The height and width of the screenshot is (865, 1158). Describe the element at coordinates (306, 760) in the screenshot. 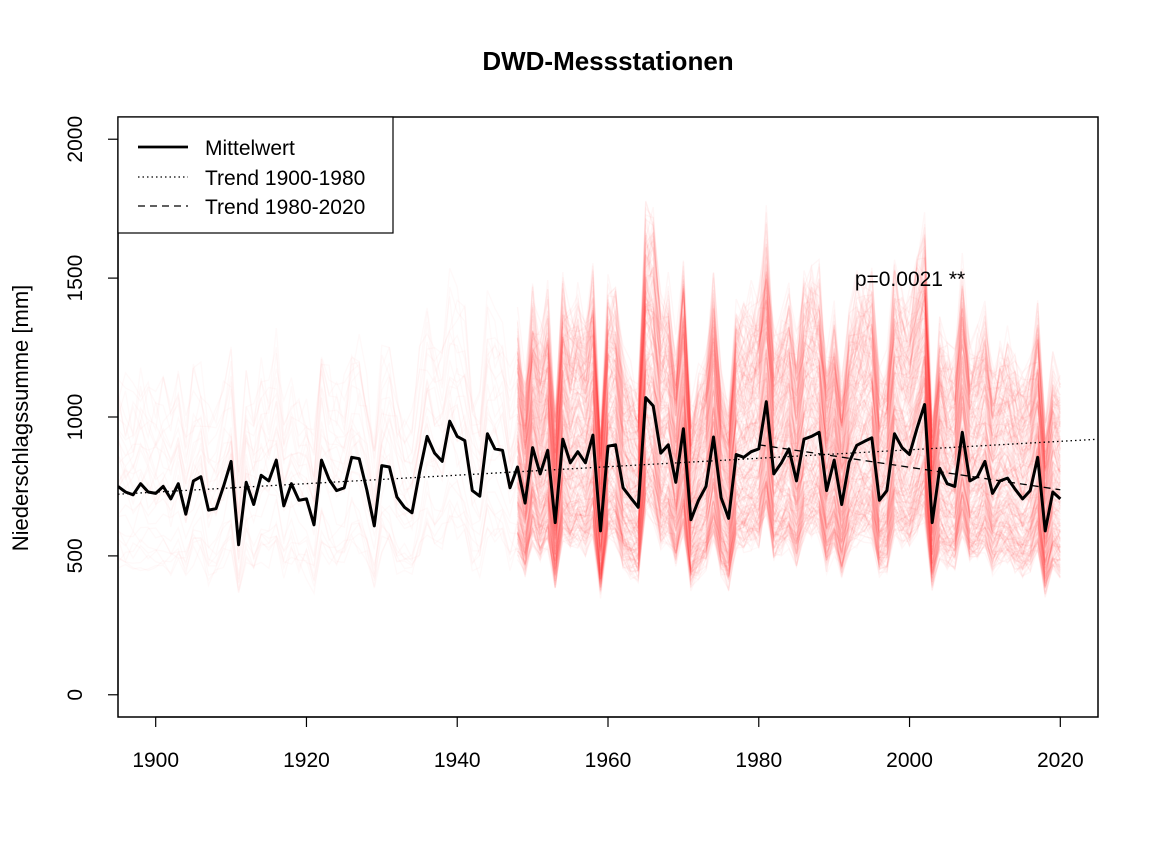

I see `x-tick-label: 1920` at that location.